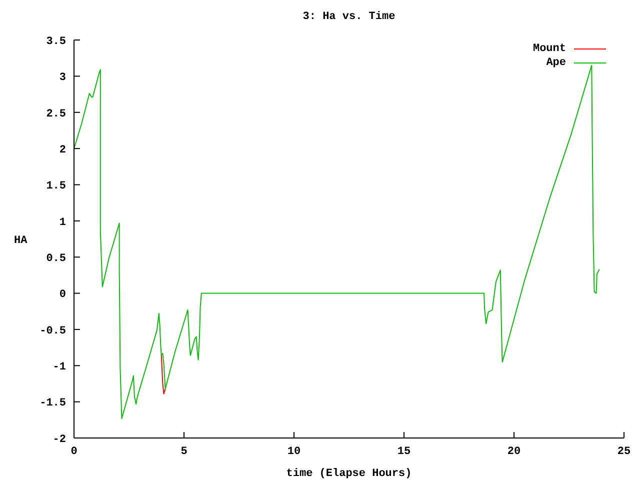 The height and width of the screenshot is (480, 640). What do you see at coordinates (556, 63) in the screenshot?
I see `legend-label: Ape` at bounding box center [556, 63].